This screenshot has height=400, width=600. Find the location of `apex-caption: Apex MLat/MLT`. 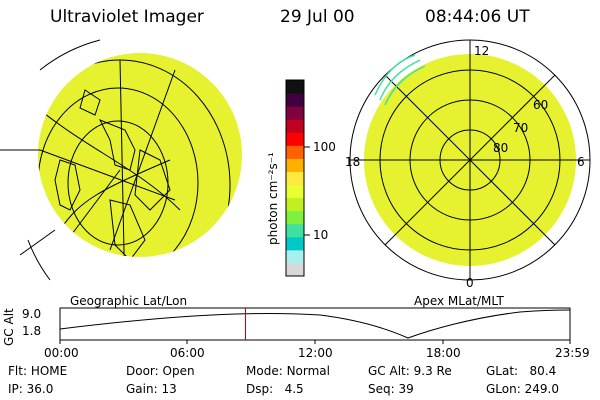

apex-caption: Apex MLat/MLT is located at coordinates (459, 301).